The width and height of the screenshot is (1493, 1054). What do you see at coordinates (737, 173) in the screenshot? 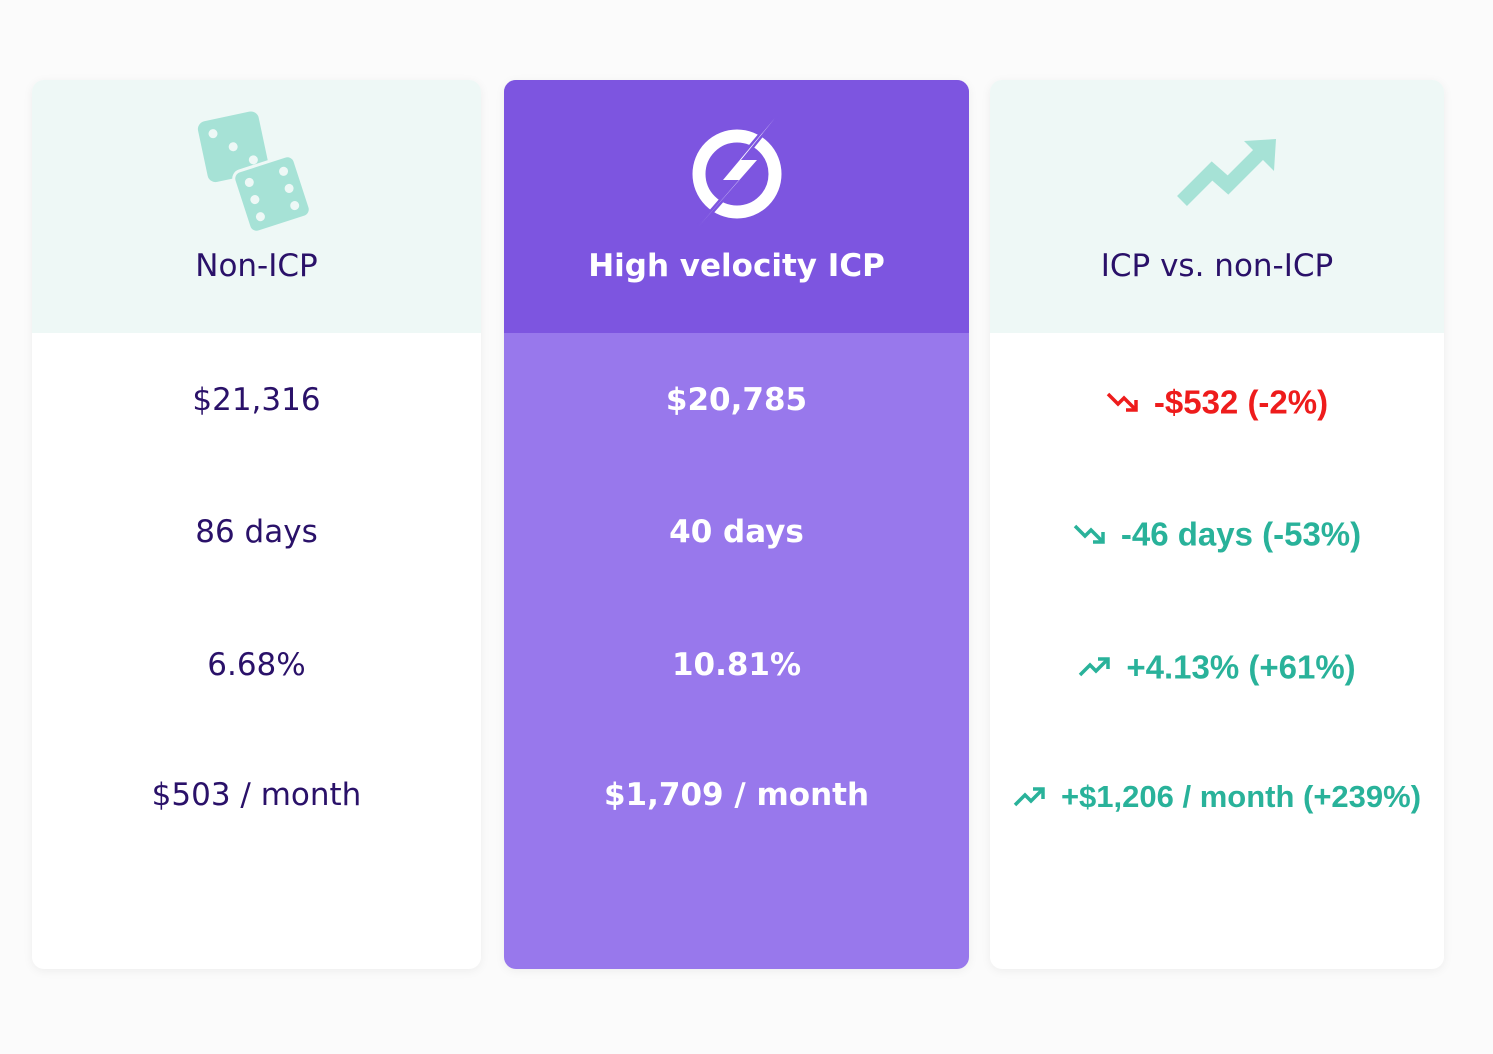
I see `lightning-bolt-icon` at bounding box center [737, 173].